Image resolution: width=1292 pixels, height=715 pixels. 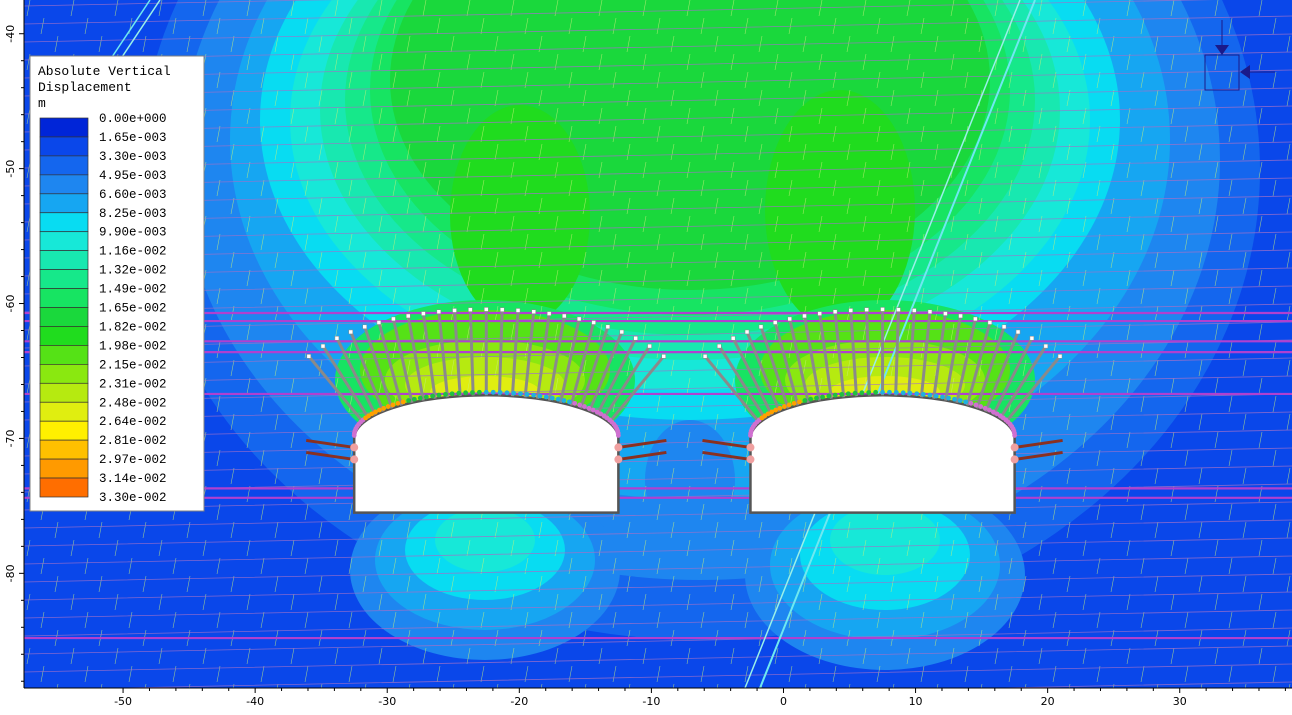 What do you see at coordinates (10, 169) in the screenshot?
I see `y-tick-label: -50` at bounding box center [10, 169].